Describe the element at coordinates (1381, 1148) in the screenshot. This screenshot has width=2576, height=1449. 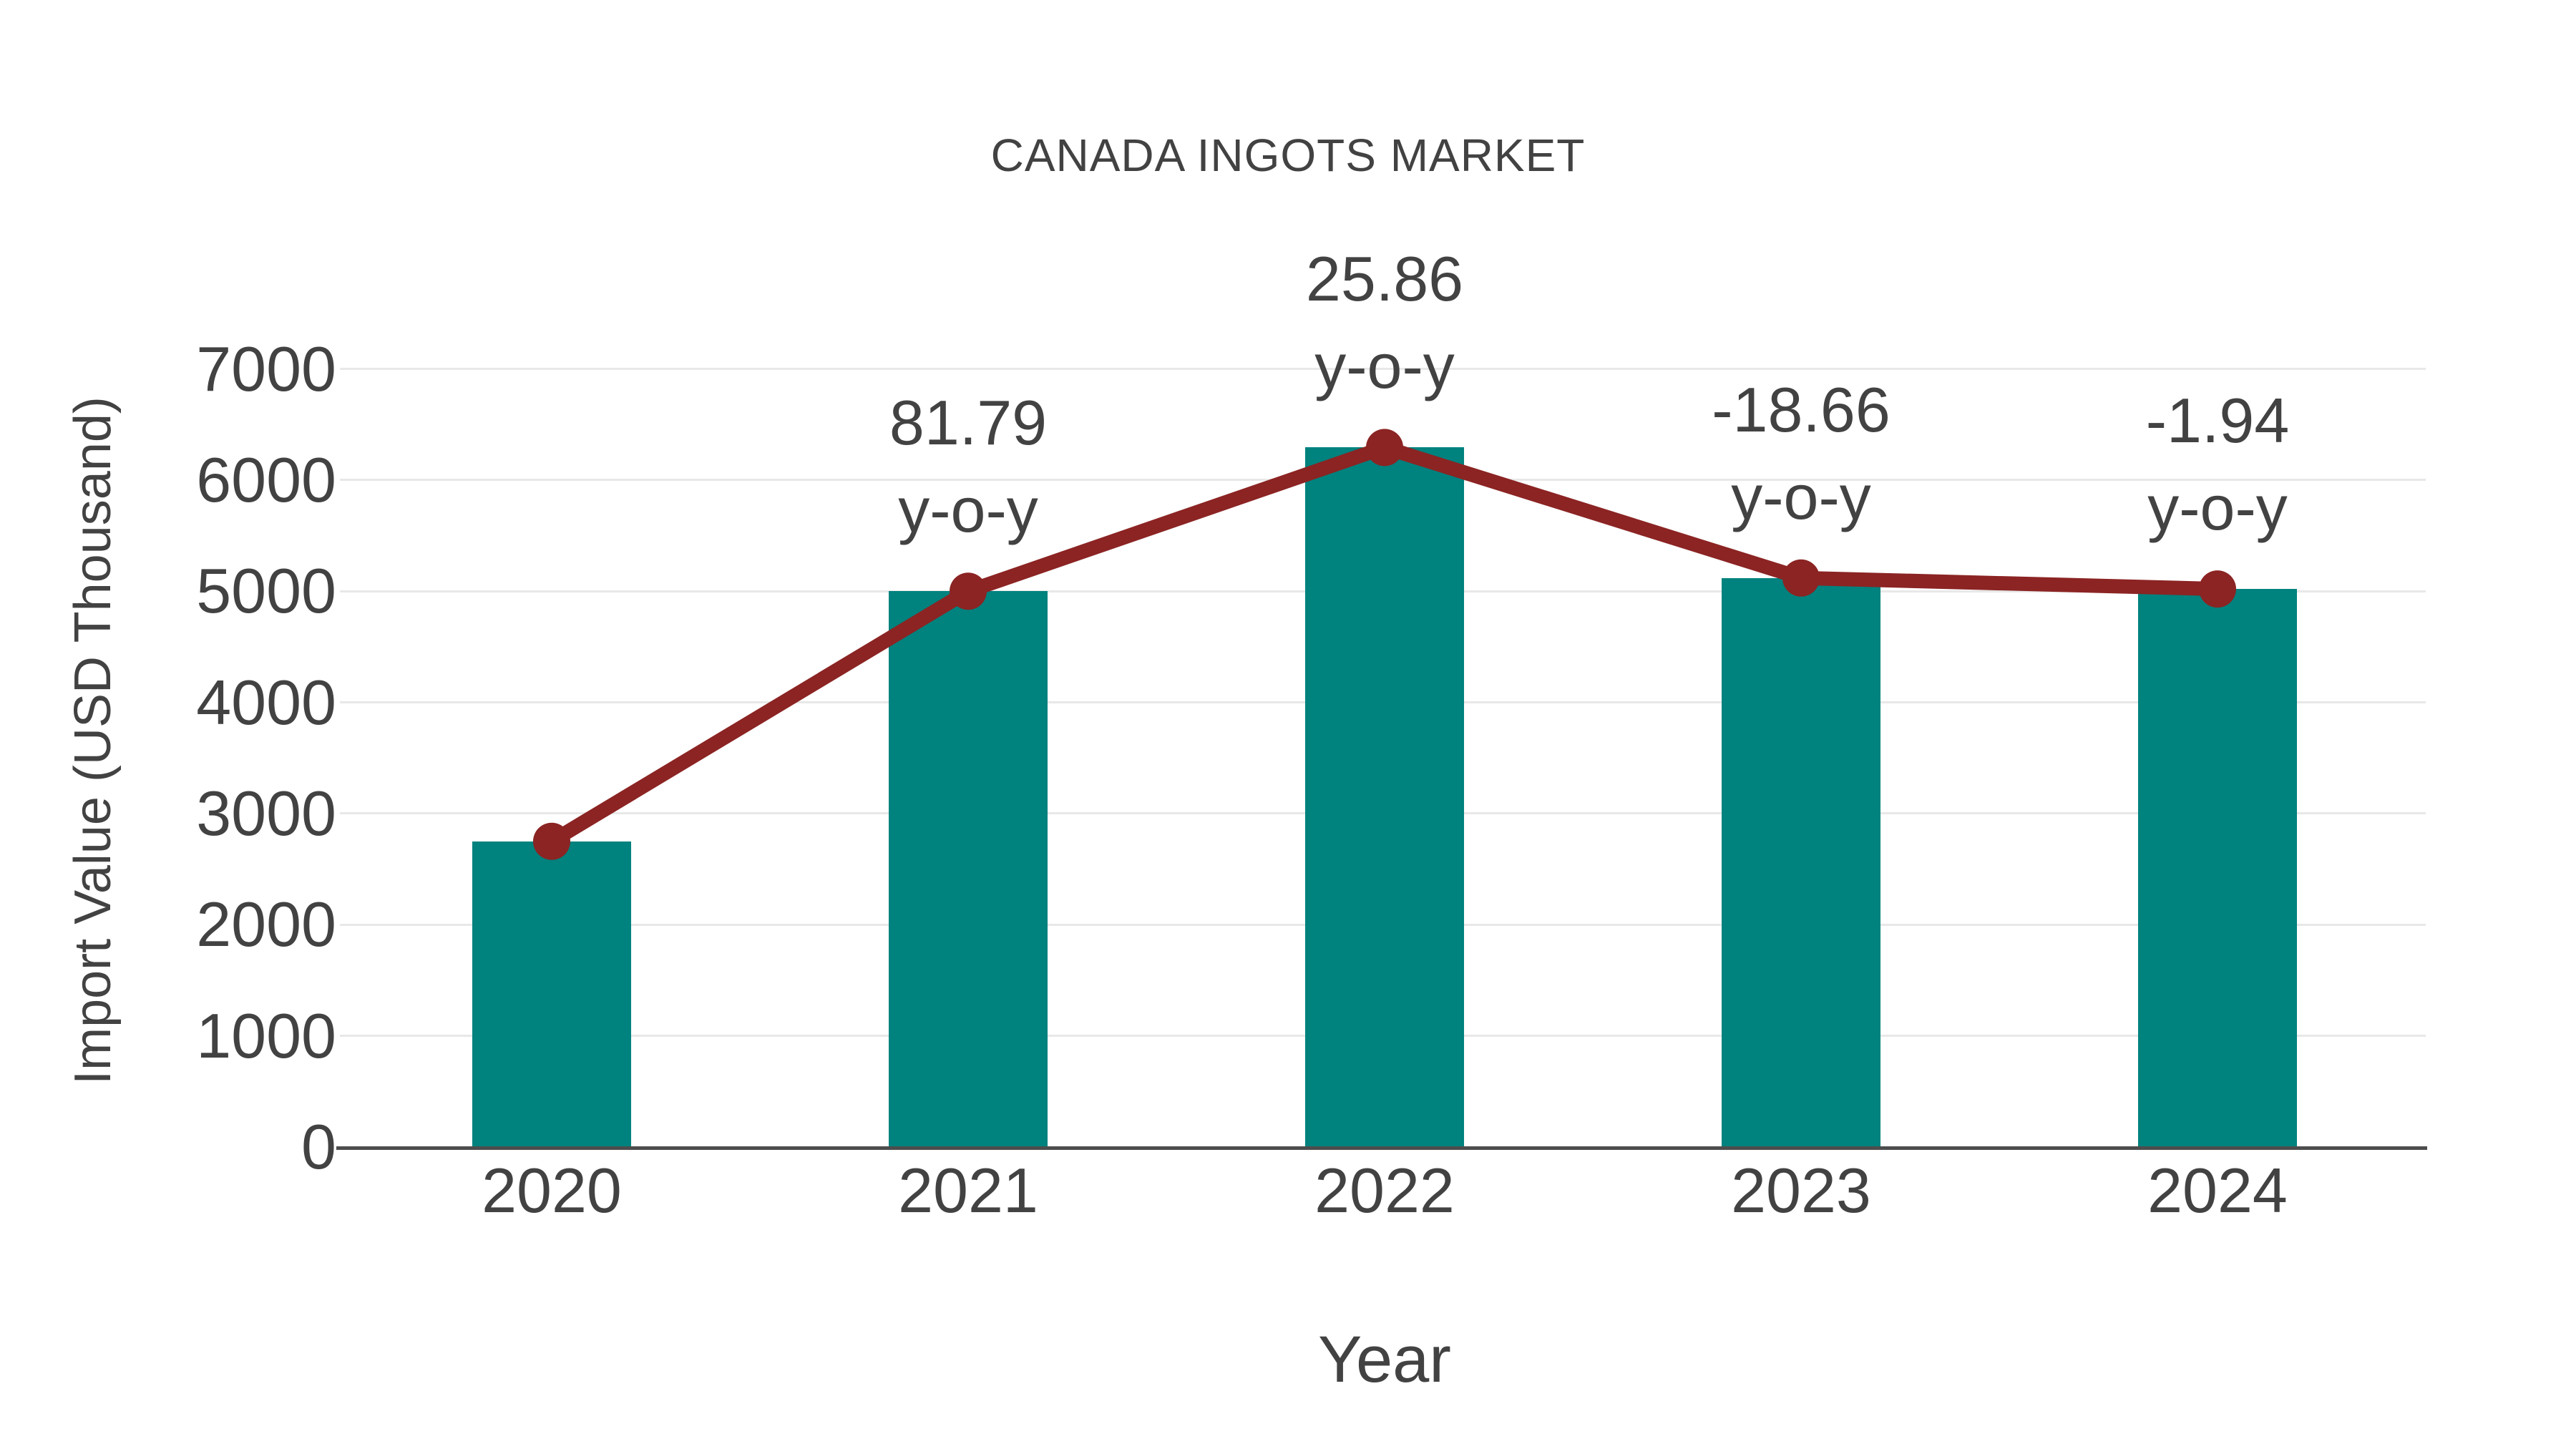
I see `x-axis-line` at that location.